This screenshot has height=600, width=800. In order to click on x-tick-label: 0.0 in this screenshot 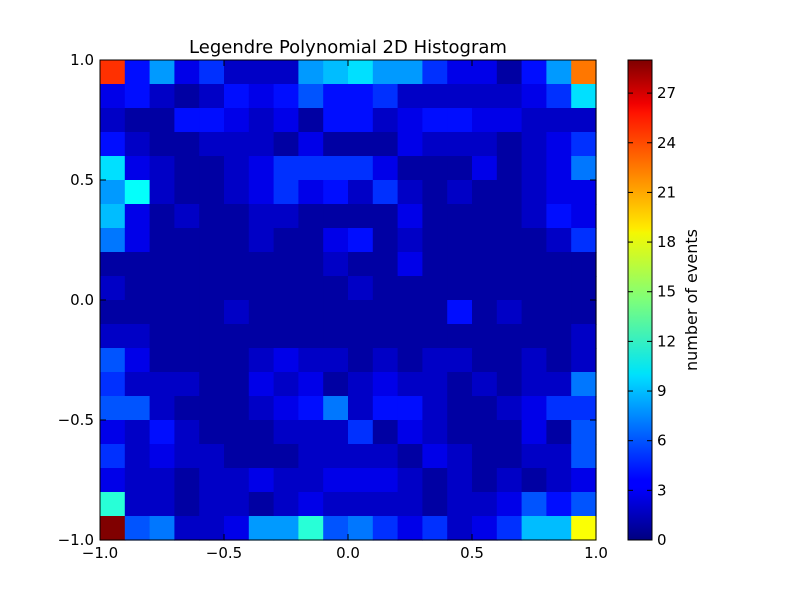, I will do `click(348, 553)`.